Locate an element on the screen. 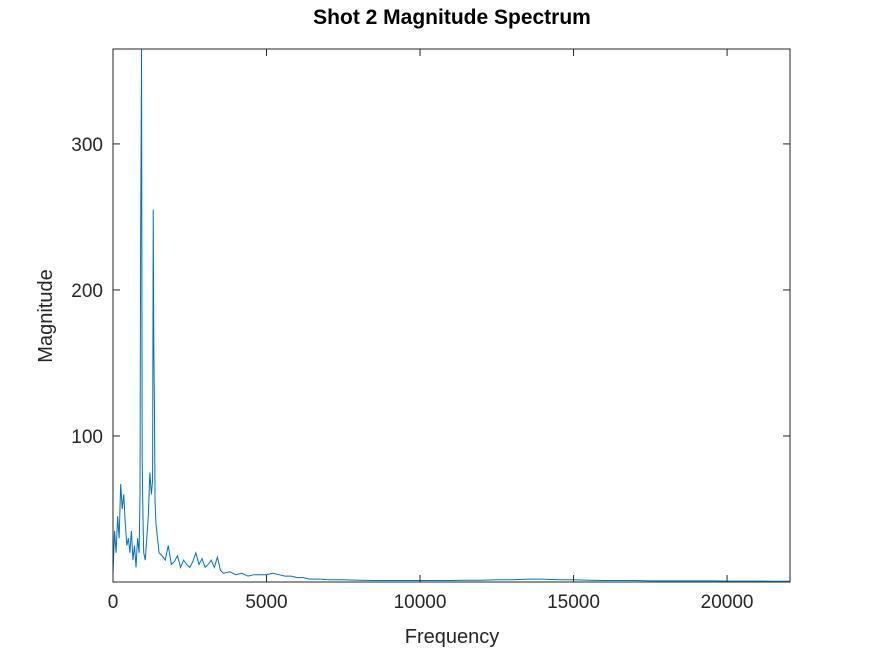  y-axis-label: Magnitude is located at coordinates (46, 315).